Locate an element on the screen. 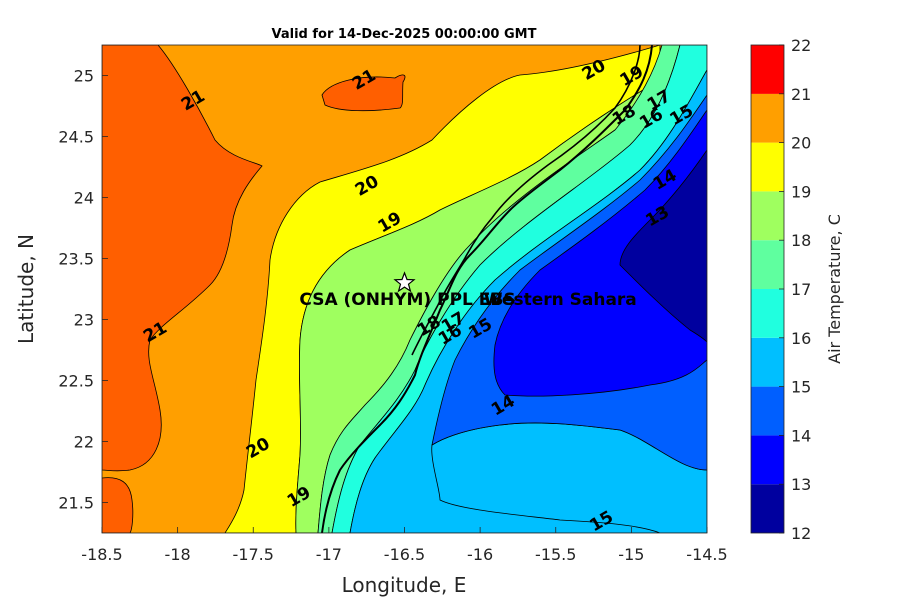  colorbar-tick-label: 12 is located at coordinates (801, 533).